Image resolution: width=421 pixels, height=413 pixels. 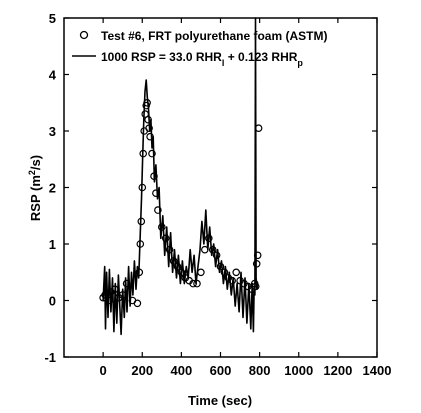 I want to click on x-tick-label: 1200, so click(x=337, y=370).